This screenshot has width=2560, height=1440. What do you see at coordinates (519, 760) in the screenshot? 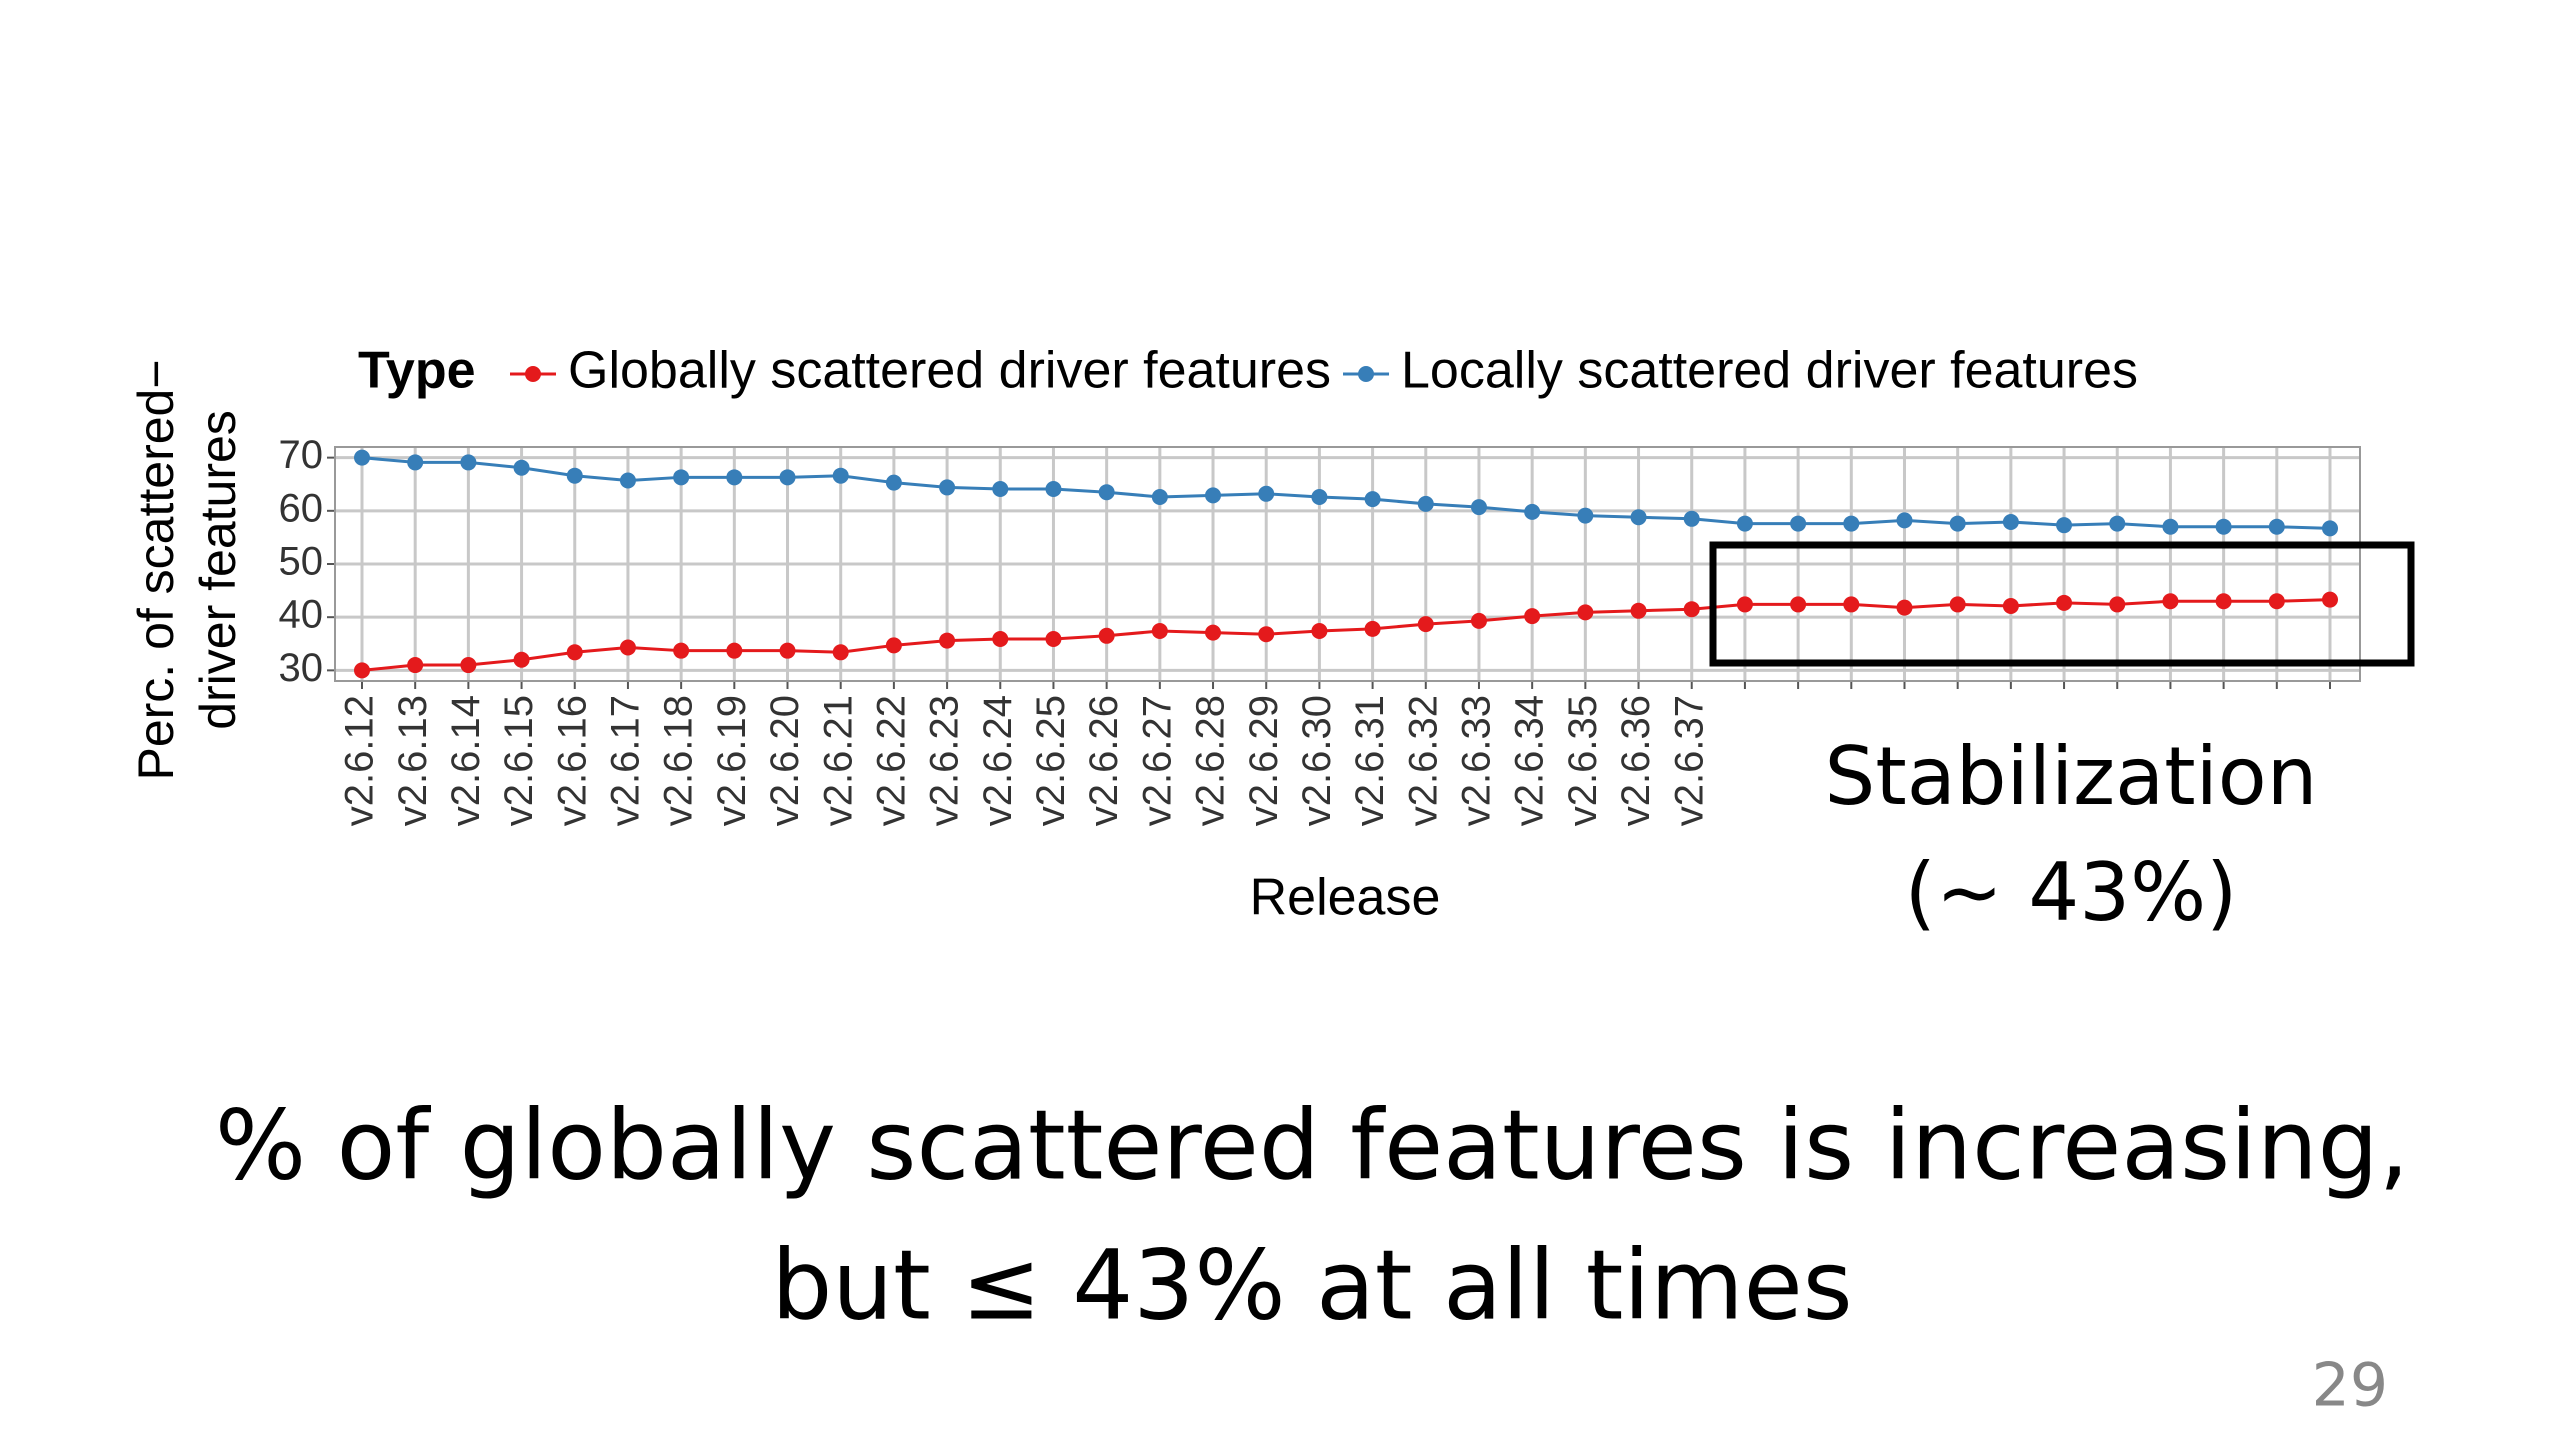
I see `x-tick-label: v2.6.15` at bounding box center [519, 760].